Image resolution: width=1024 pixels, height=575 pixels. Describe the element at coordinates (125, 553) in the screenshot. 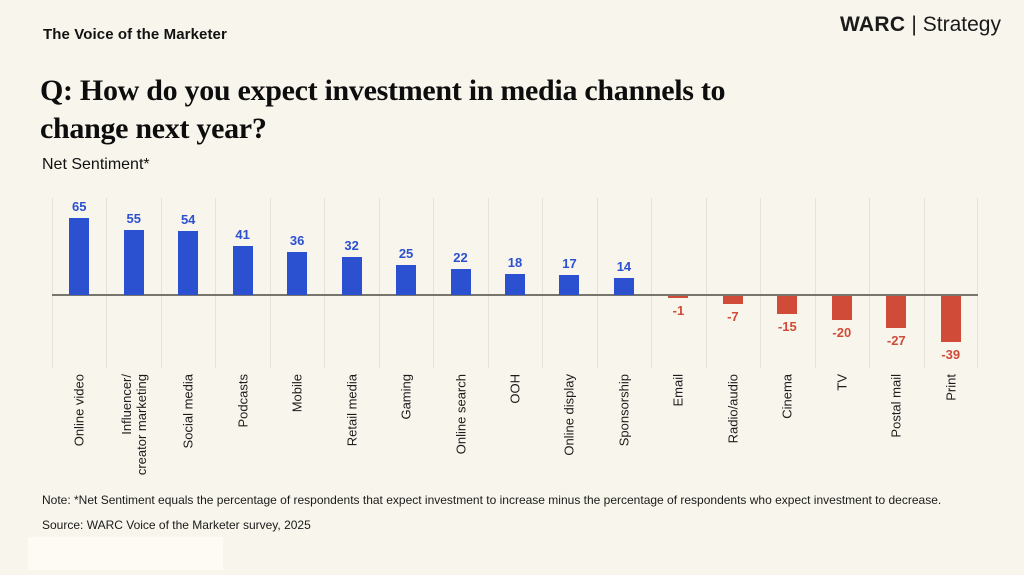

I see `footer-highlight-box` at that location.